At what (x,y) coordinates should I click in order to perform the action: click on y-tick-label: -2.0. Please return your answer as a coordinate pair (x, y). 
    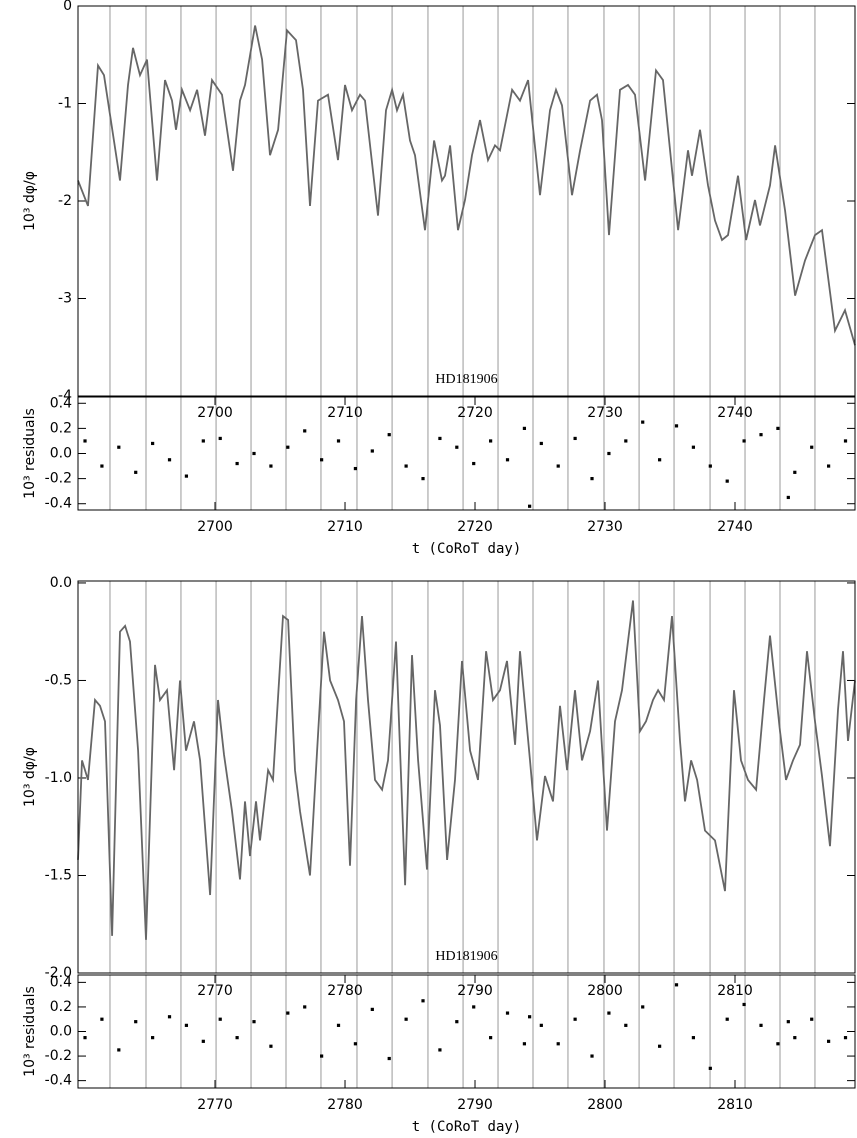
    Looking at the image, I should click on (58, 973).